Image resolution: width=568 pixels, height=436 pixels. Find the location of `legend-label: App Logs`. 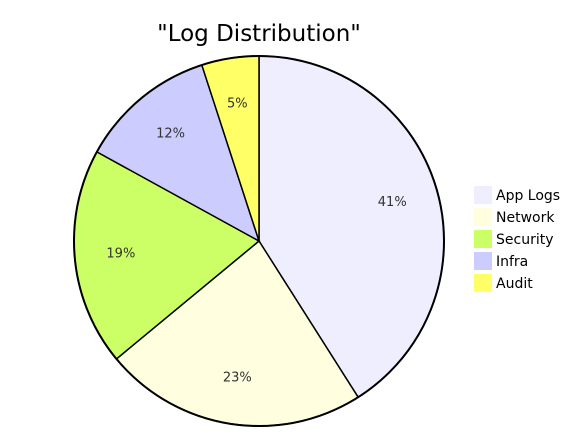

legend-label: App Logs is located at coordinates (528, 196).